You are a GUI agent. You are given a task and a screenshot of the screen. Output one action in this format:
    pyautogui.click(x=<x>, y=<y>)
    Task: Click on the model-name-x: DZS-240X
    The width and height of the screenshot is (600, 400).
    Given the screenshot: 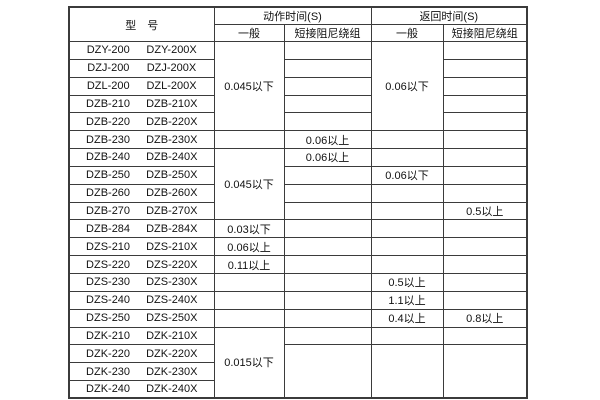 What is the action you would take?
    pyautogui.click(x=172, y=300)
    